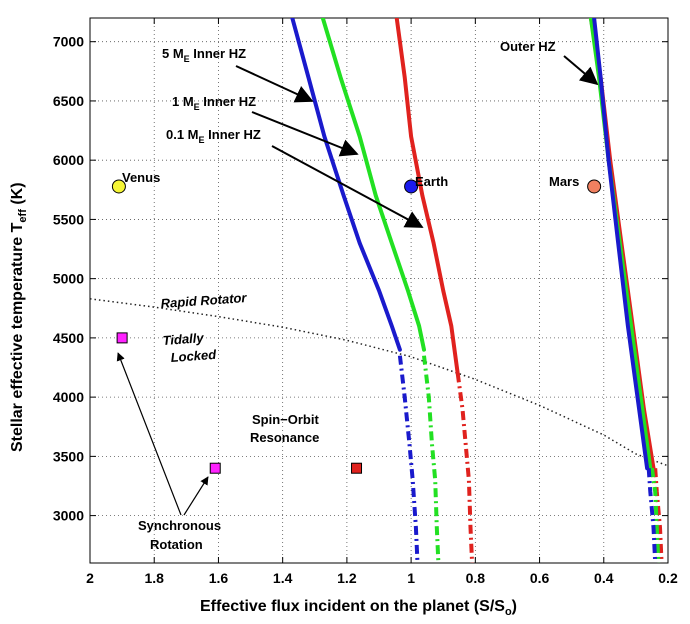  Describe the element at coordinates (621, 244) in the screenshot. I see `series-line-outer-blue` at that location.